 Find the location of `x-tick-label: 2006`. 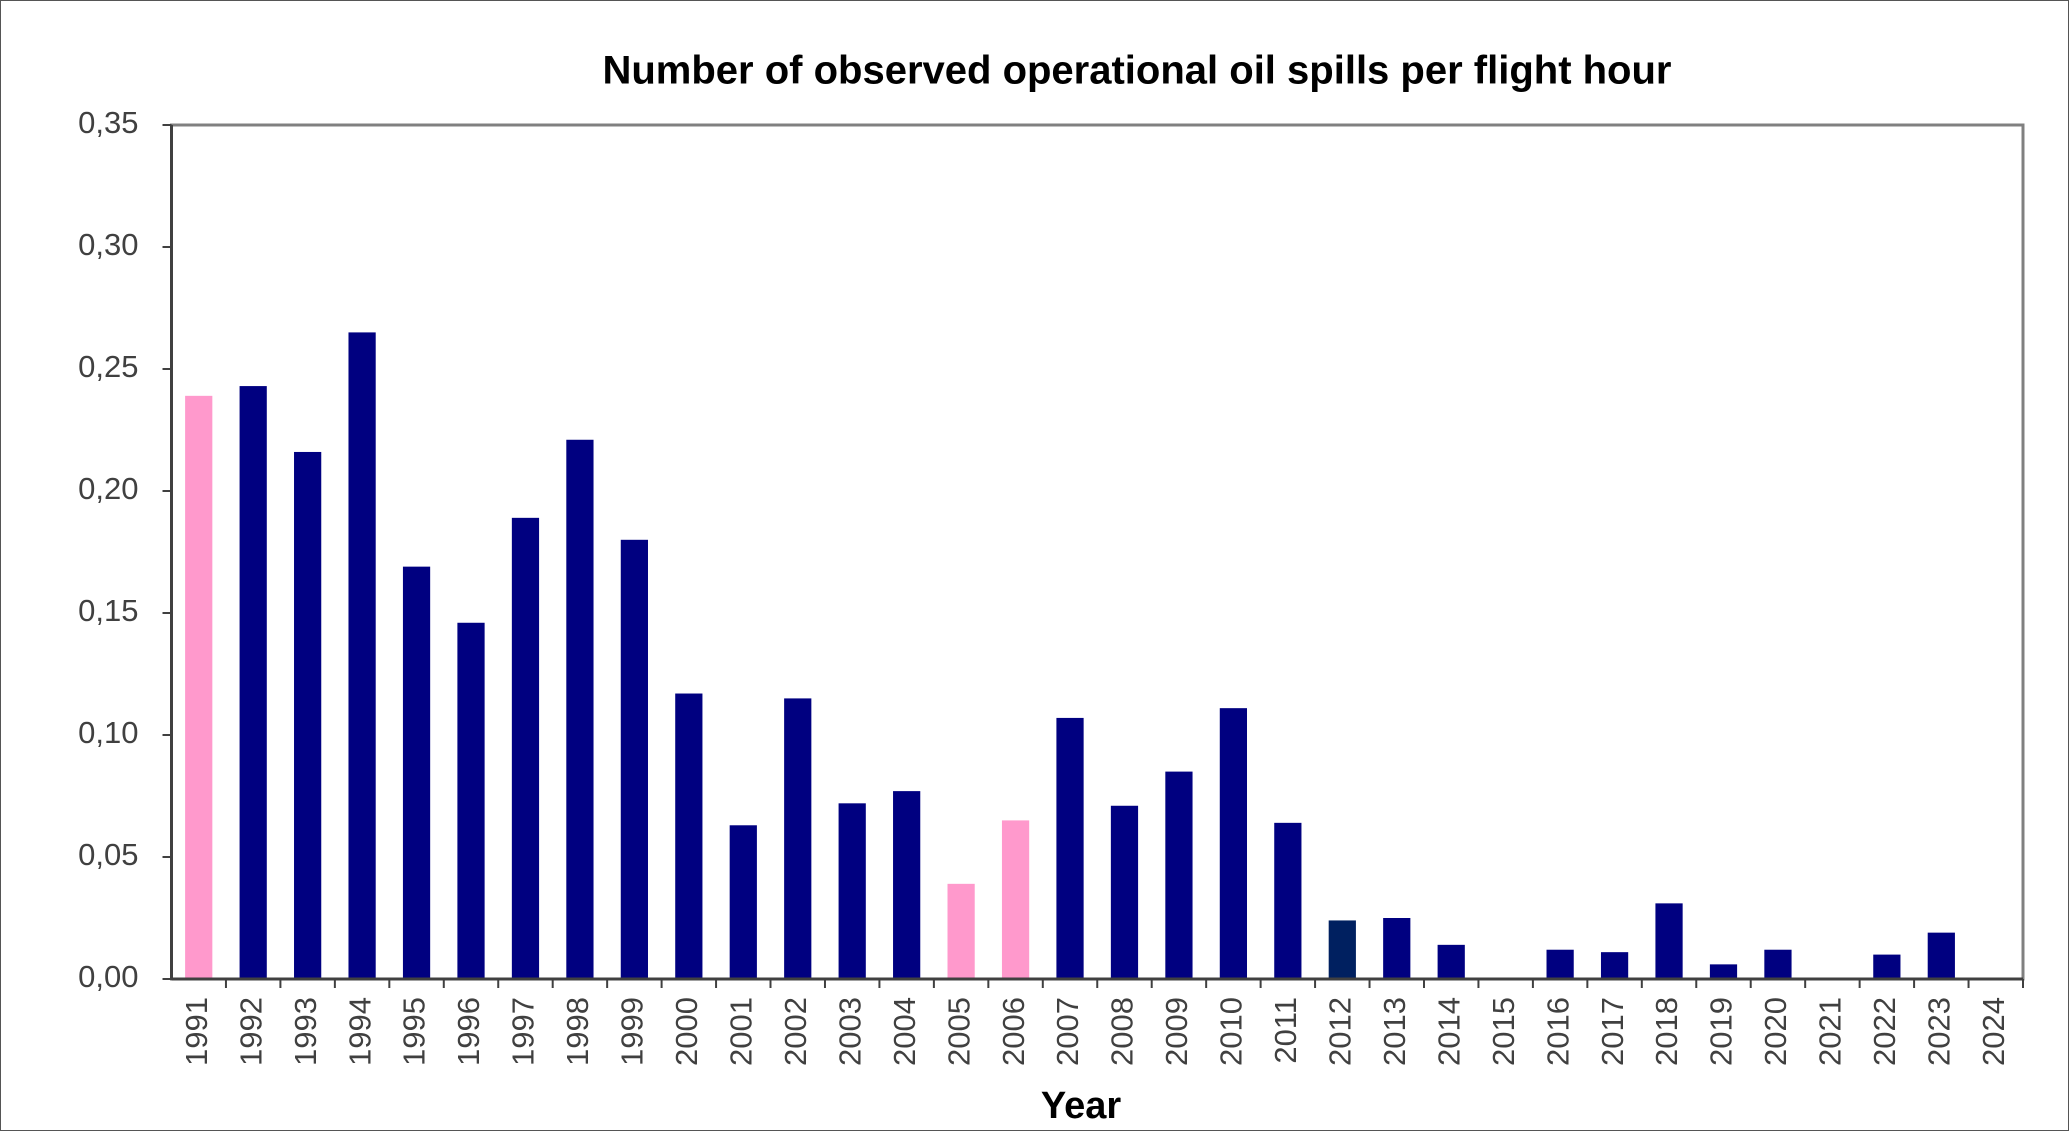

x-tick-label: 2006 is located at coordinates (1013, 1031).